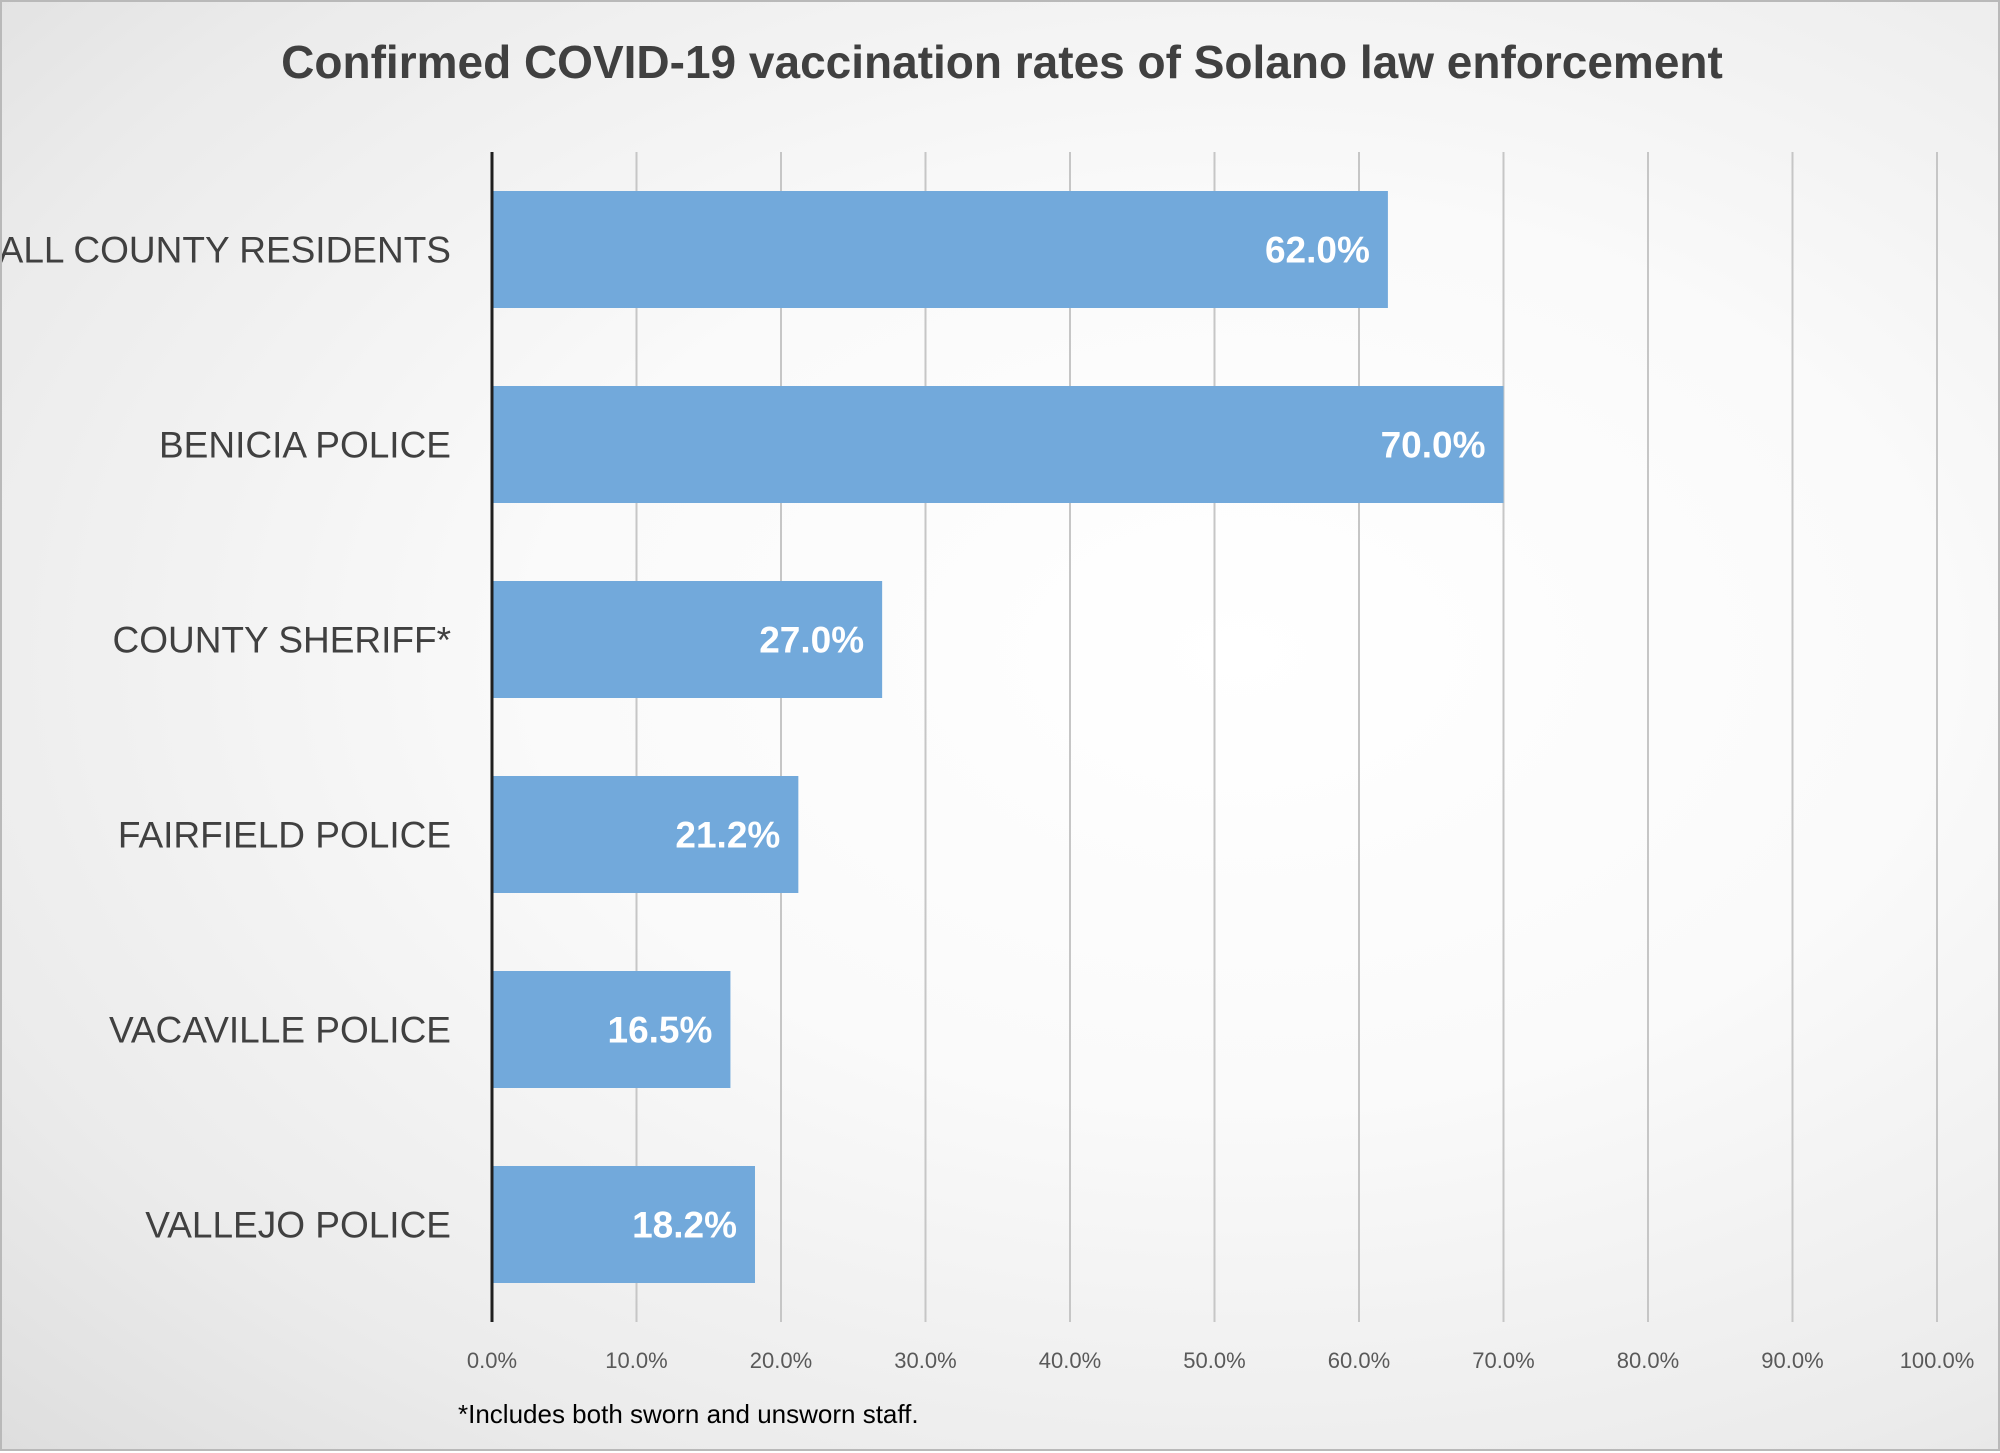  I want to click on x-tick-label: 10.0%, so click(636, 1360).